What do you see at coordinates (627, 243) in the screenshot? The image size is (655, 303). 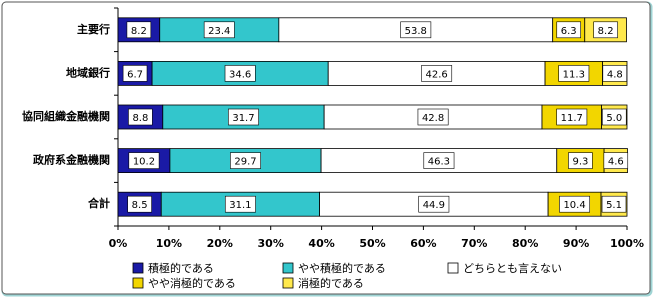 I see `x-tick-label: 100%` at bounding box center [627, 243].